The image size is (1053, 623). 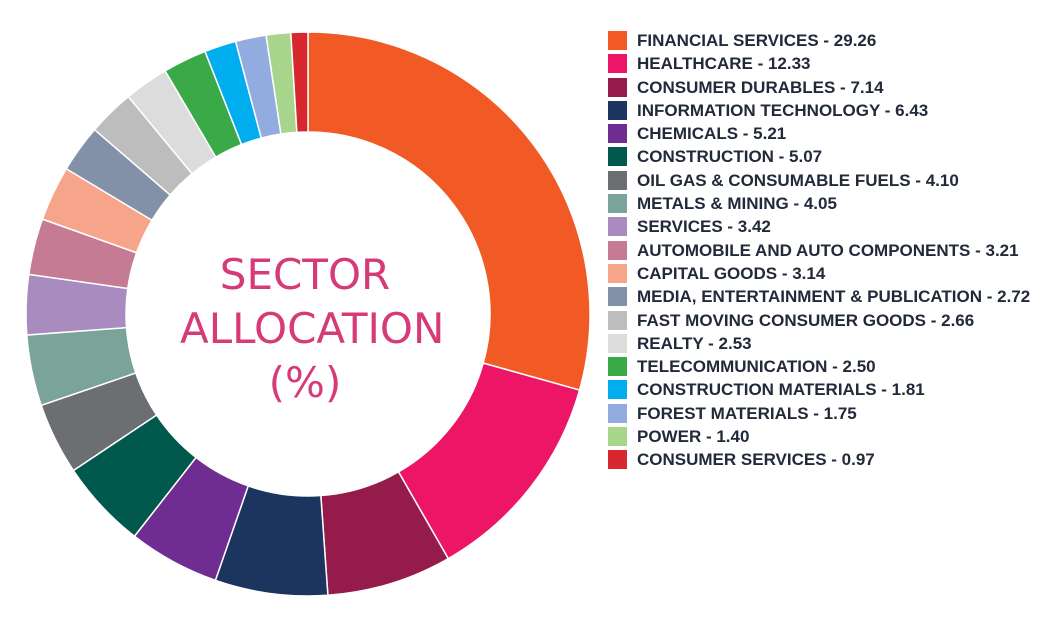 I want to click on legend-item-18: POWER - 1.40, so click(x=828, y=436).